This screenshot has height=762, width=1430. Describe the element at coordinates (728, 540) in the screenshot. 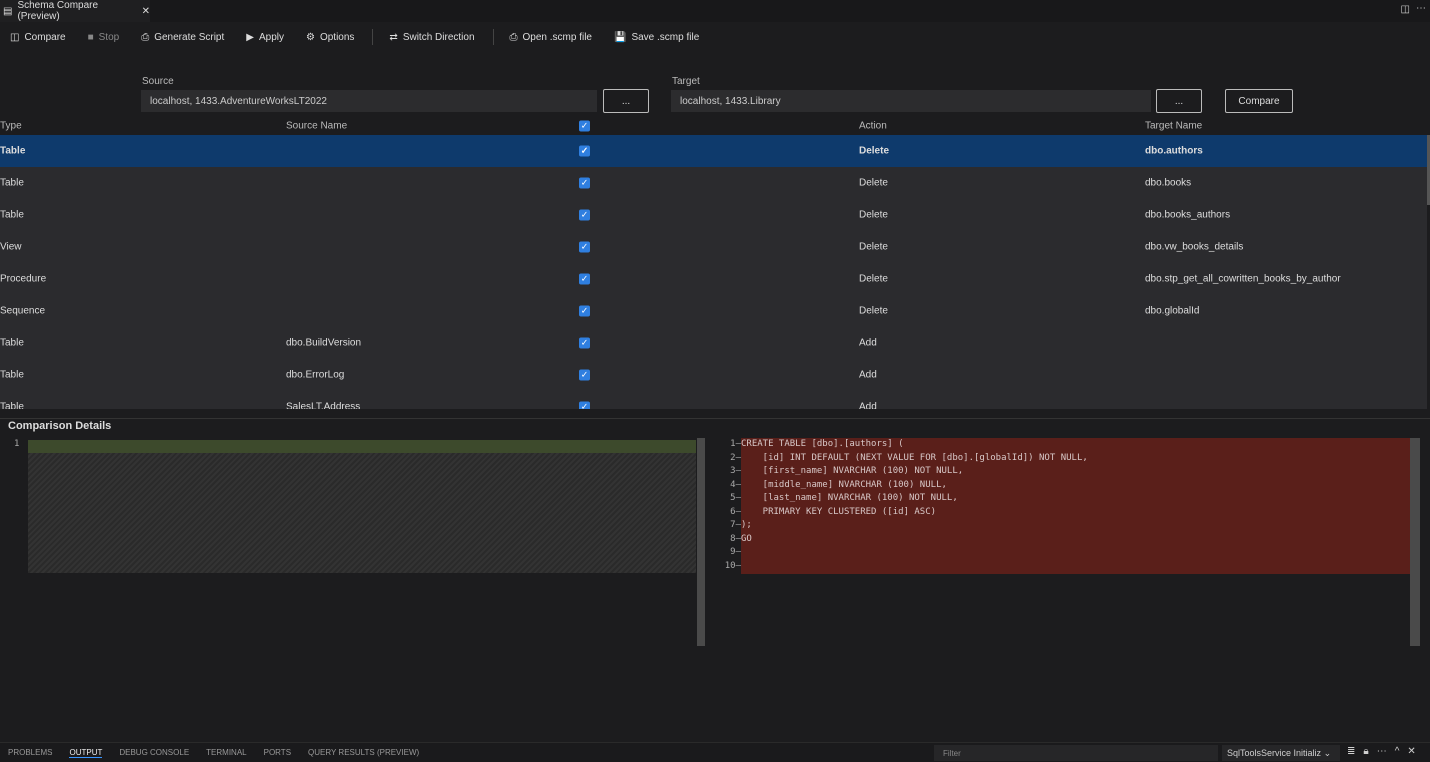

I see `code-line: 8—GO` at that location.